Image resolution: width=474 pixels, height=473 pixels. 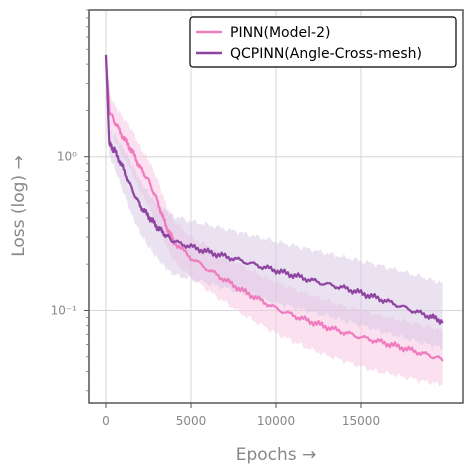 What do you see at coordinates (64, 310) in the screenshot?
I see `y-tick-label: 10⁻¹` at bounding box center [64, 310].